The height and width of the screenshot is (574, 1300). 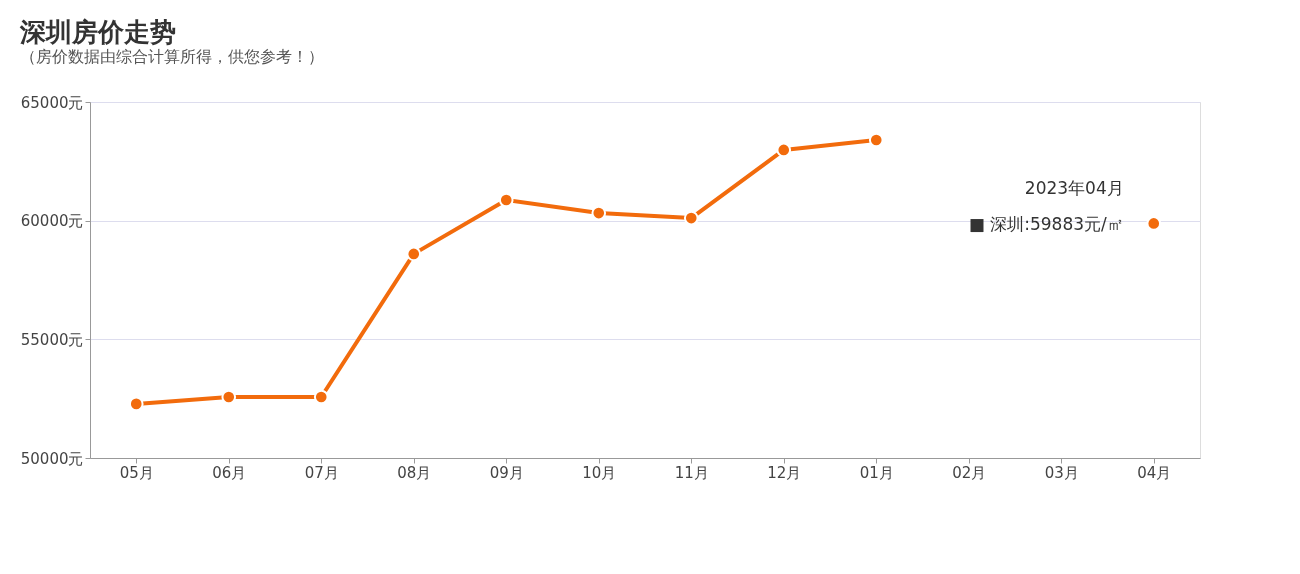 What do you see at coordinates (52, 221) in the screenshot?
I see `y-tick-label: 60000元` at bounding box center [52, 221].